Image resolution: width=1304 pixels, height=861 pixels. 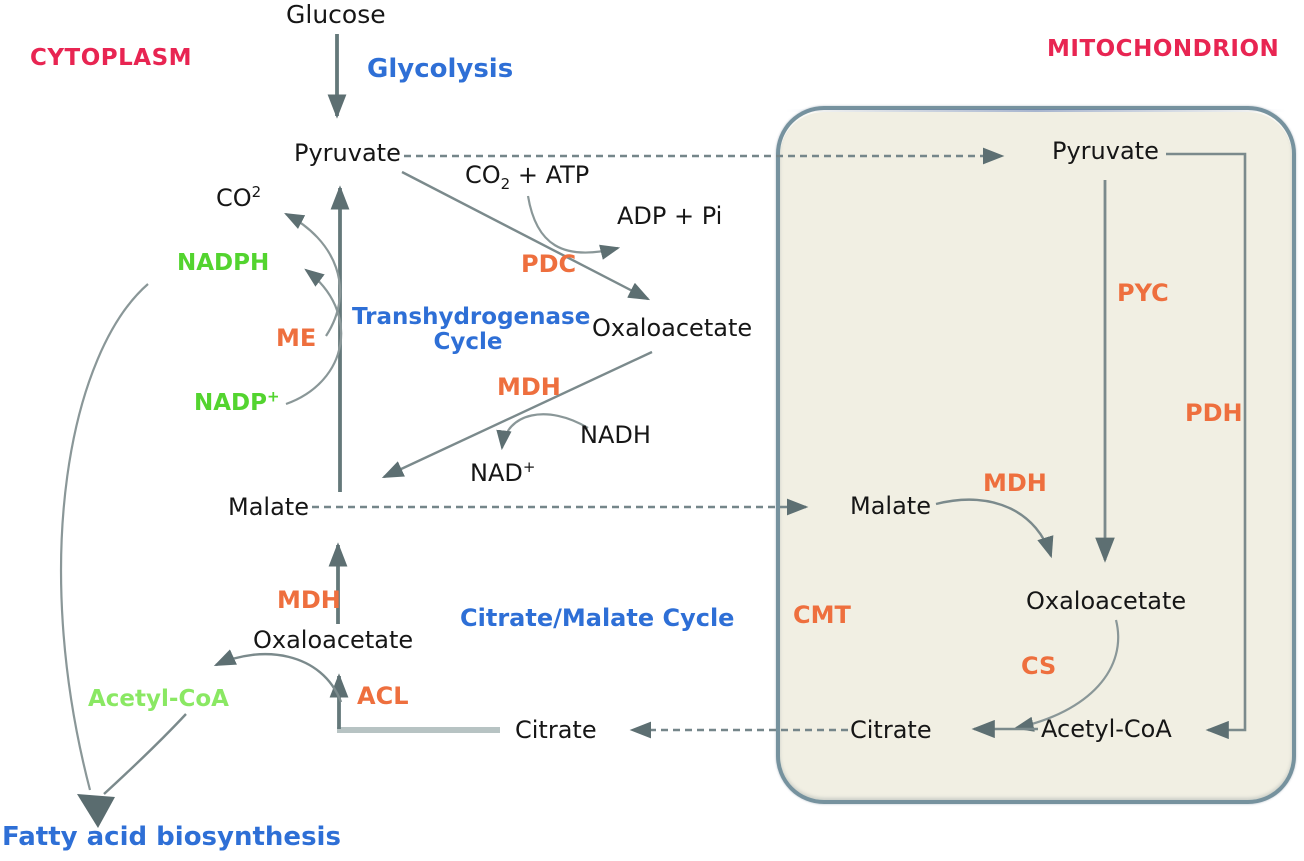 What do you see at coordinates (496, 473) in the screenshot?
I see `nad-base: NAD` at bounding box center [496, 473].